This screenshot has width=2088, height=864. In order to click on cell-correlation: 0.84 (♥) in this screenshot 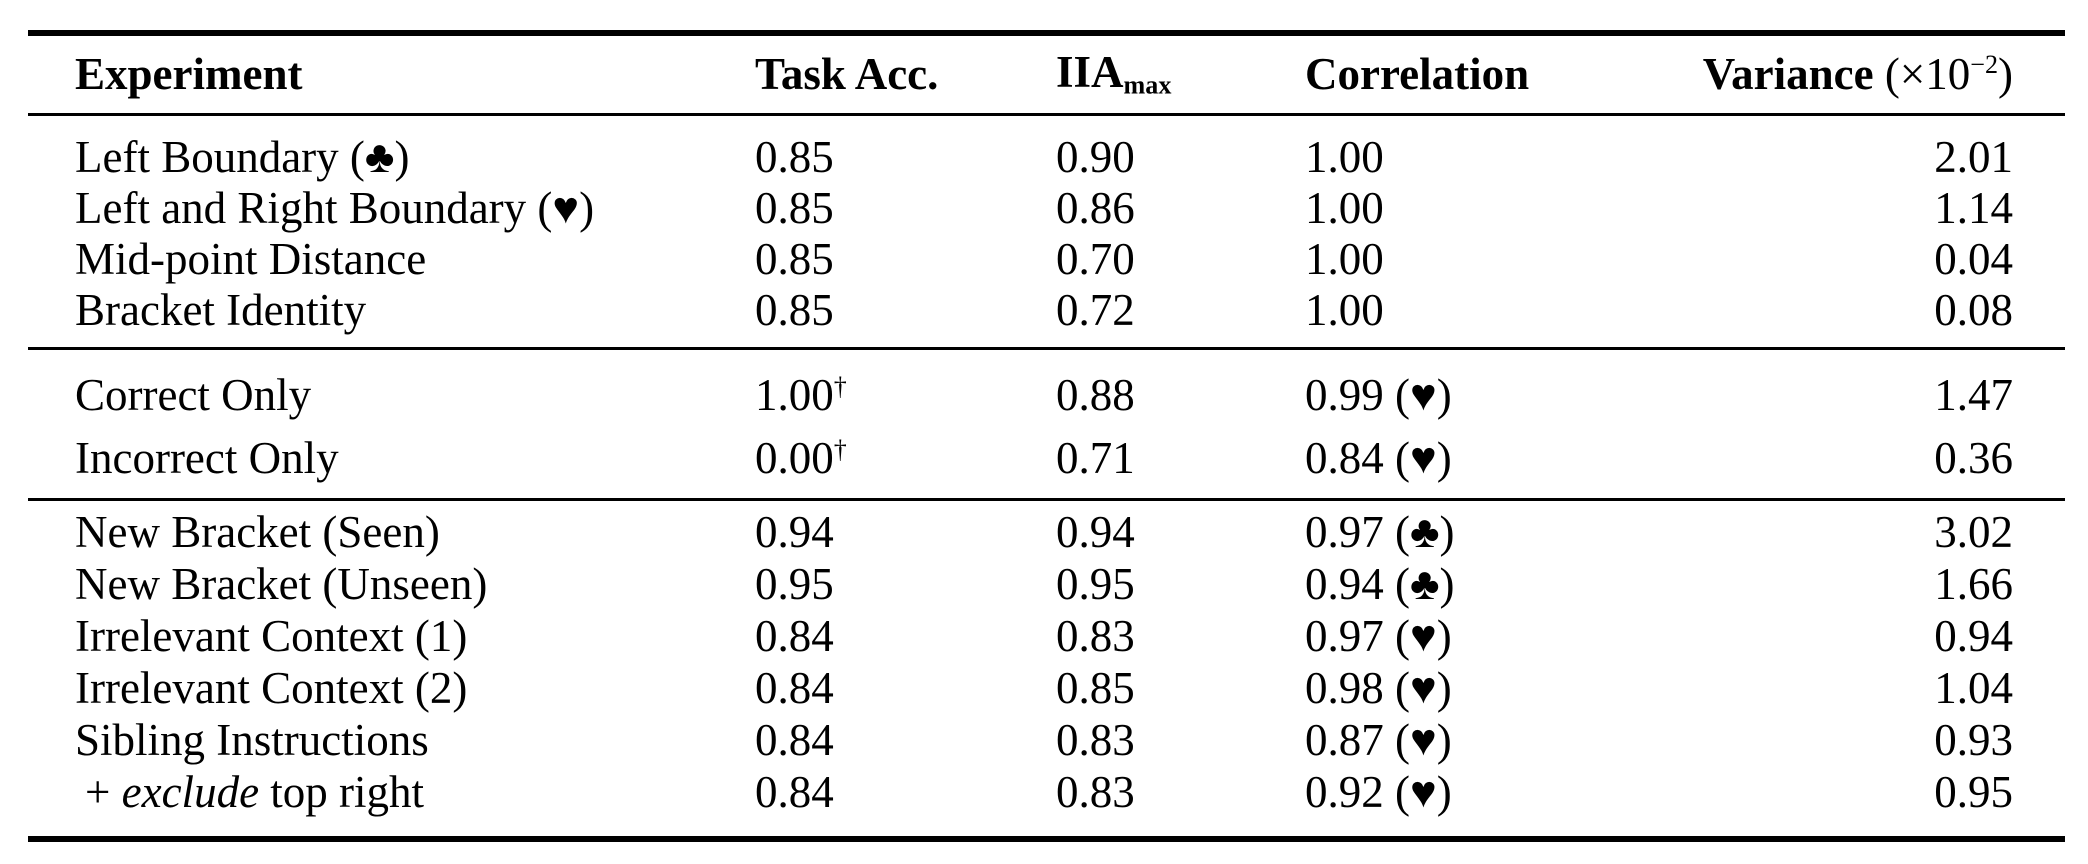, I will do `click(1378, 457)`.